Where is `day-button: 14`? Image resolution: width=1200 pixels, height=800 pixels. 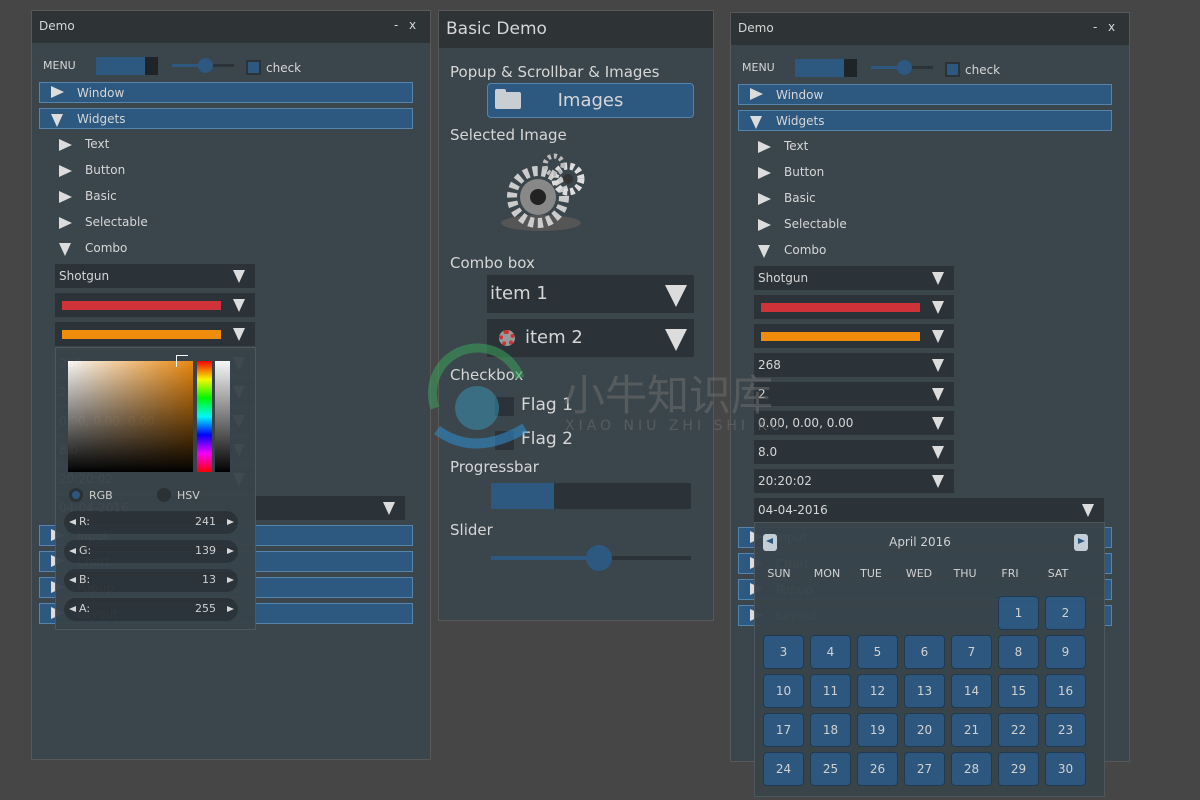
day-button: 14 is located at coordinates (971, 691).